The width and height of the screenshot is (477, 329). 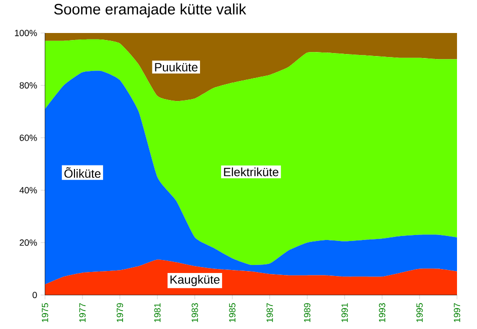 I want to click on x-tick-label: 1995, so click(x=419, y=312).